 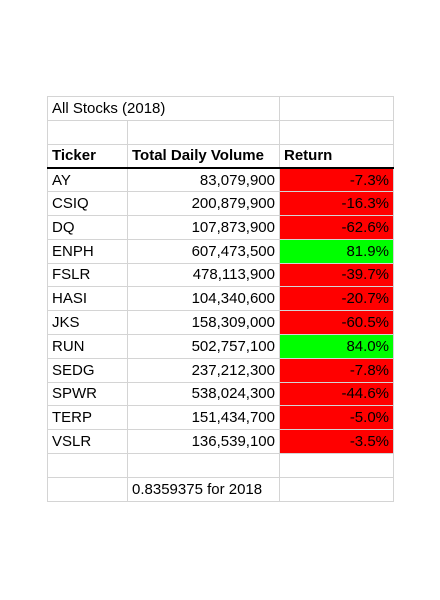 I want to click on volume-cell: 83,079,900, so click(x=203, y=180).